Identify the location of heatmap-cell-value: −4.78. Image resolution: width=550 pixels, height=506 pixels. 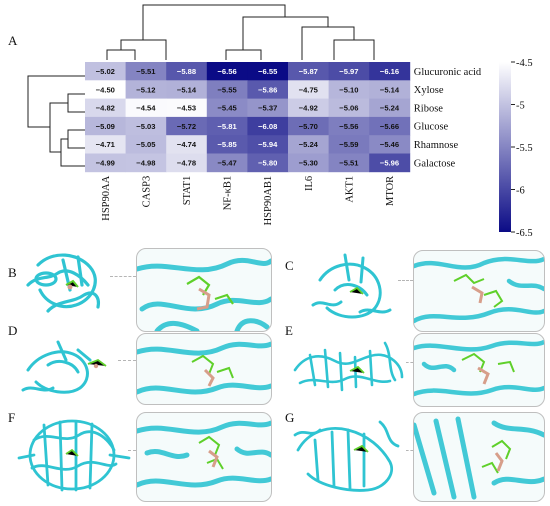
(186, 162).